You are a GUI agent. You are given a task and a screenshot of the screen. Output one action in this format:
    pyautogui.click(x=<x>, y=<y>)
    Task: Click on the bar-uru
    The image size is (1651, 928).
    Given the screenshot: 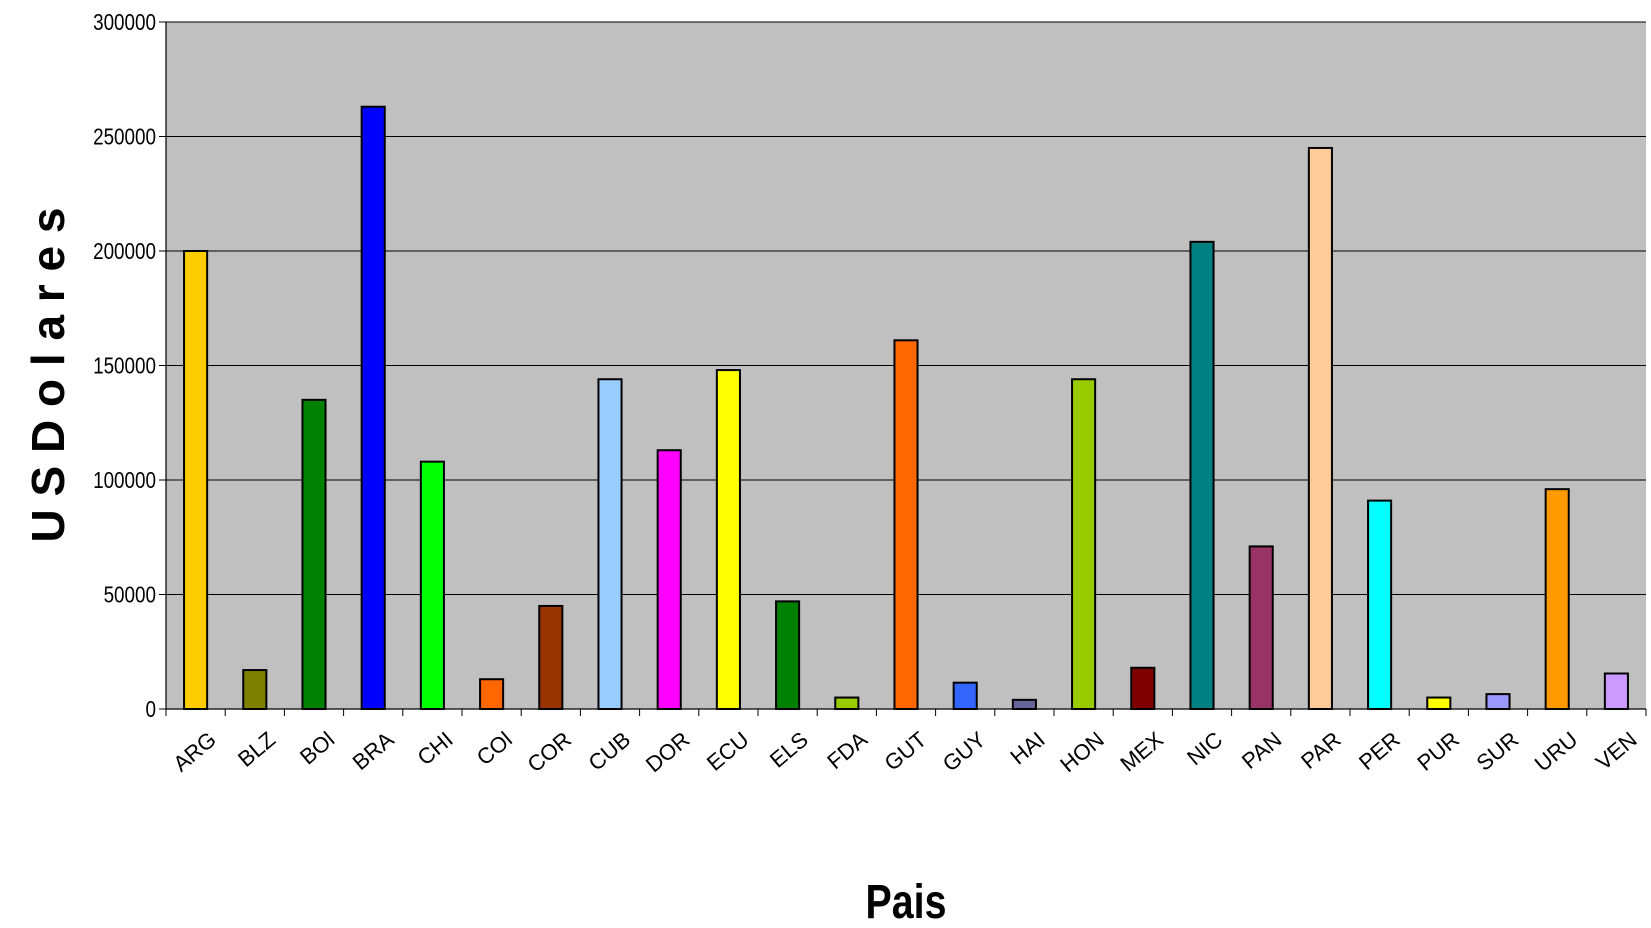 What is the action you would take?
    pyautogui.click(x=1557, y=599)
    